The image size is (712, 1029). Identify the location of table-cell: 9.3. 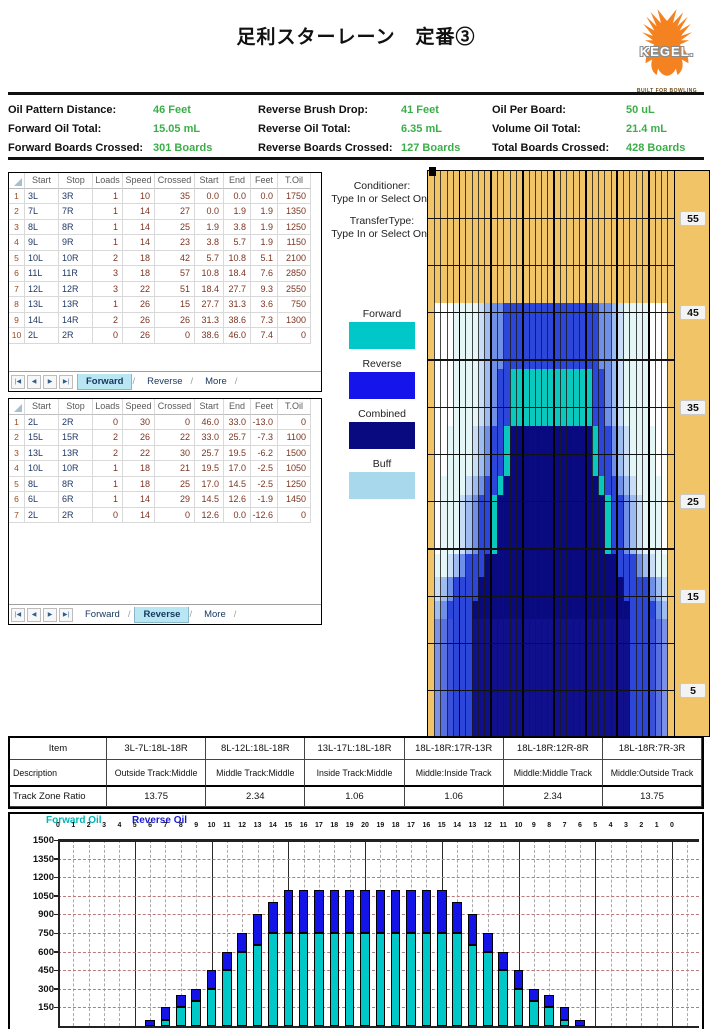
(264, 289).